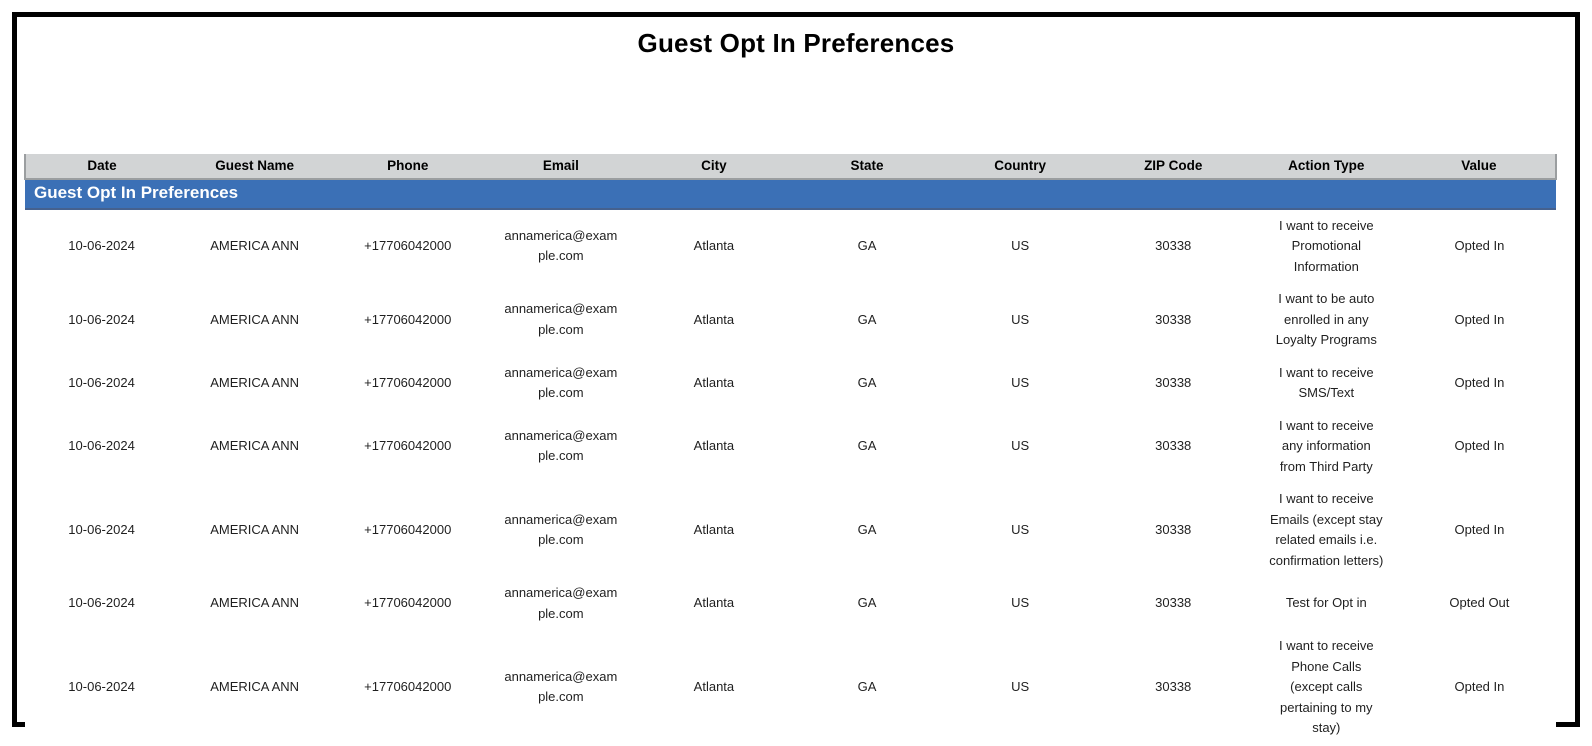  I want to click on cell-action-type: I want to receive SMS/Text, so click(1326, 383).